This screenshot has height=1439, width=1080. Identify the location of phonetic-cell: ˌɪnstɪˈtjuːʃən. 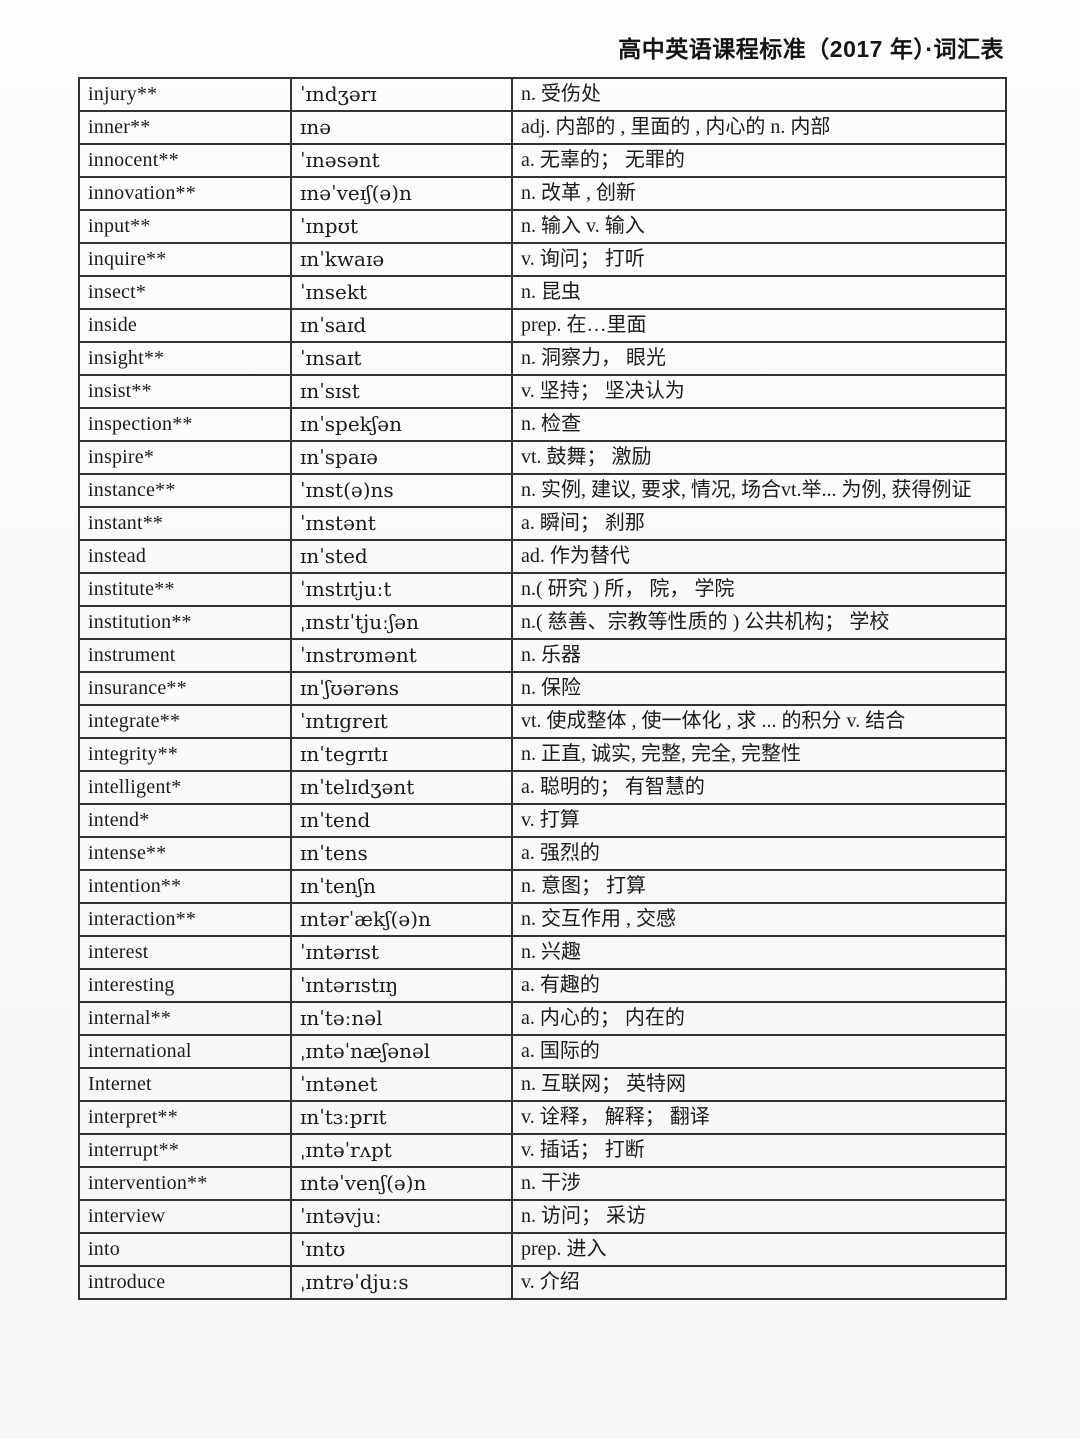
(401, 622).